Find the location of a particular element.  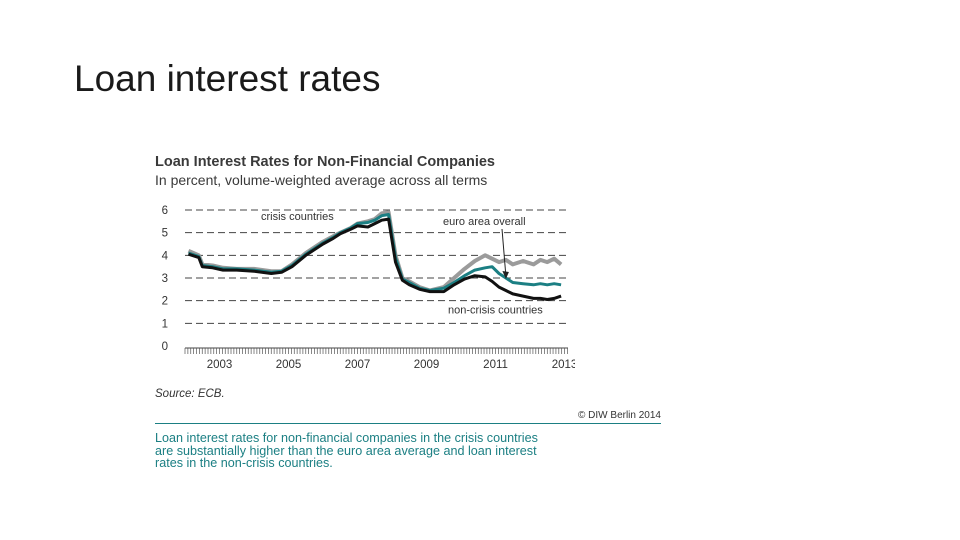

y-tick-label: 2 is located at coordinates (165, 302).